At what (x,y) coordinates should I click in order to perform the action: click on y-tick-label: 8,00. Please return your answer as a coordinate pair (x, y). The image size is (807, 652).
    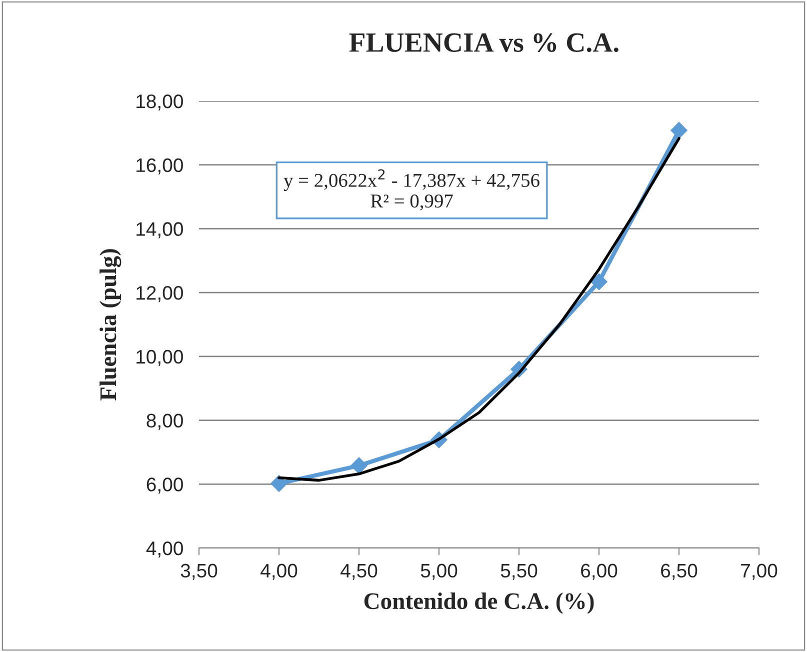
    Looking at the image, I should click on (164, 422).